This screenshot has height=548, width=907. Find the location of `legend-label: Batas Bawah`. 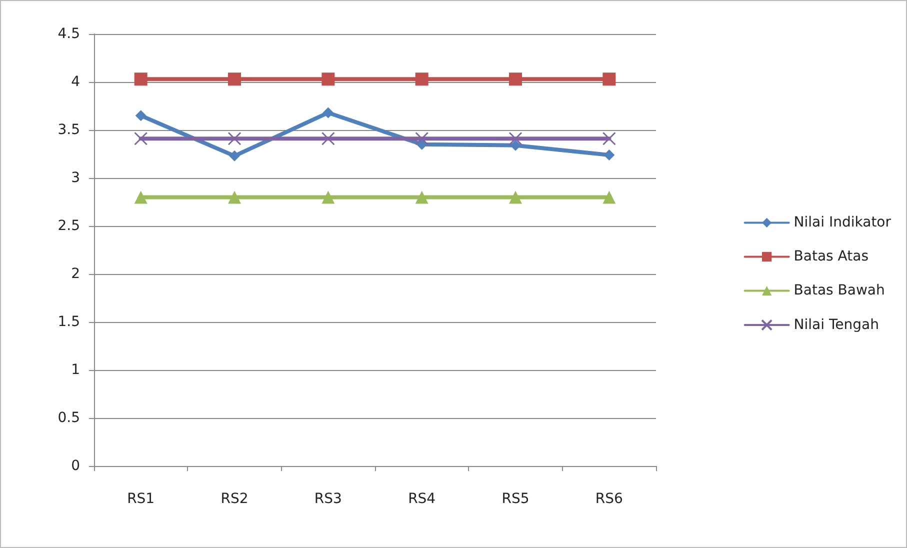

legend-label: Batas Bawah is located at coordinates (839, 290).